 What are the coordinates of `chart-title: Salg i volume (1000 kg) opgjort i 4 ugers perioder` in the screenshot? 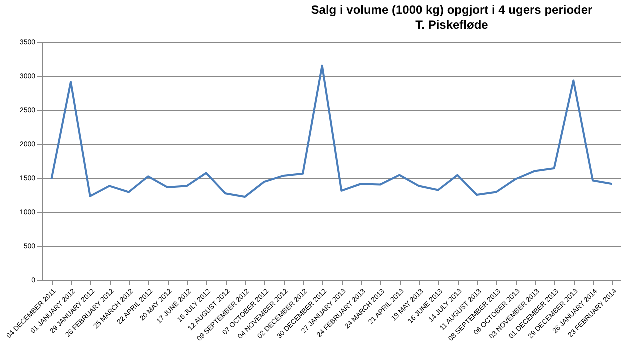 It's located at (452, 10).